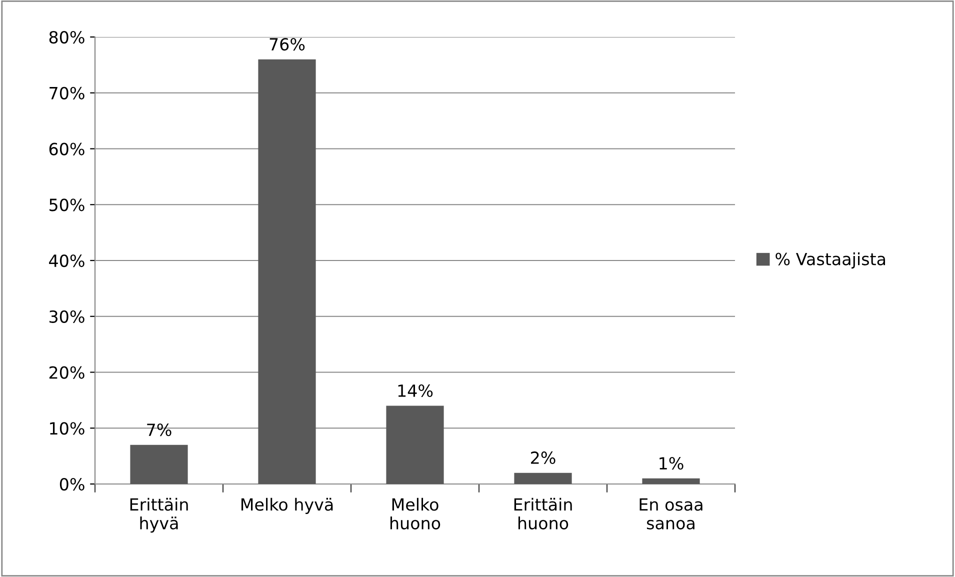  I want to click on y-tick-label: 70%, so click(67, 93).